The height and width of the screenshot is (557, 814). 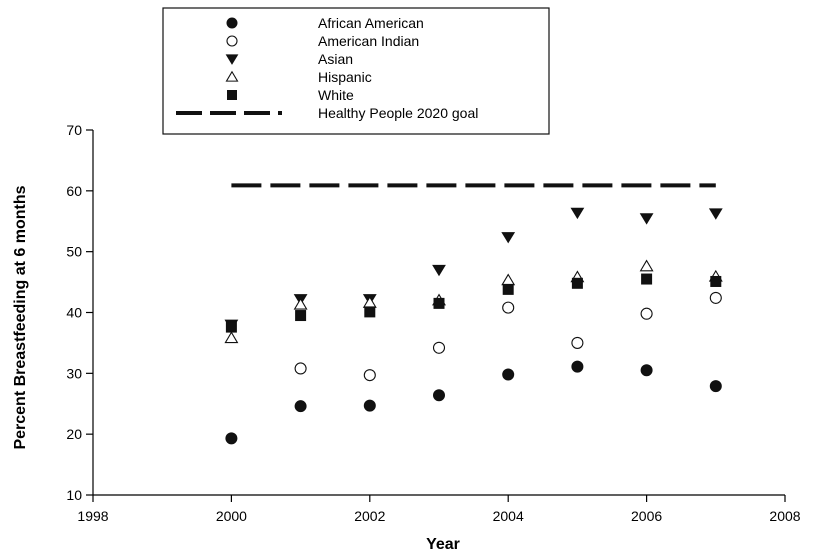 What do you see at coordinates (369, 516) in the screenshot?
I see `x-tick-label: 2002` at bounding box center [369, 516].